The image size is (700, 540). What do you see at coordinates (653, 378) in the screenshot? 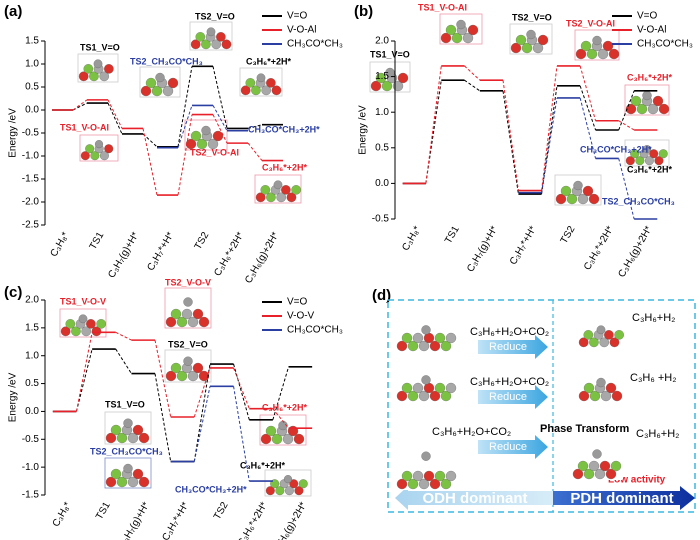
I see `product: C₃H₆ +H₂` at bounding box center [653, 378].